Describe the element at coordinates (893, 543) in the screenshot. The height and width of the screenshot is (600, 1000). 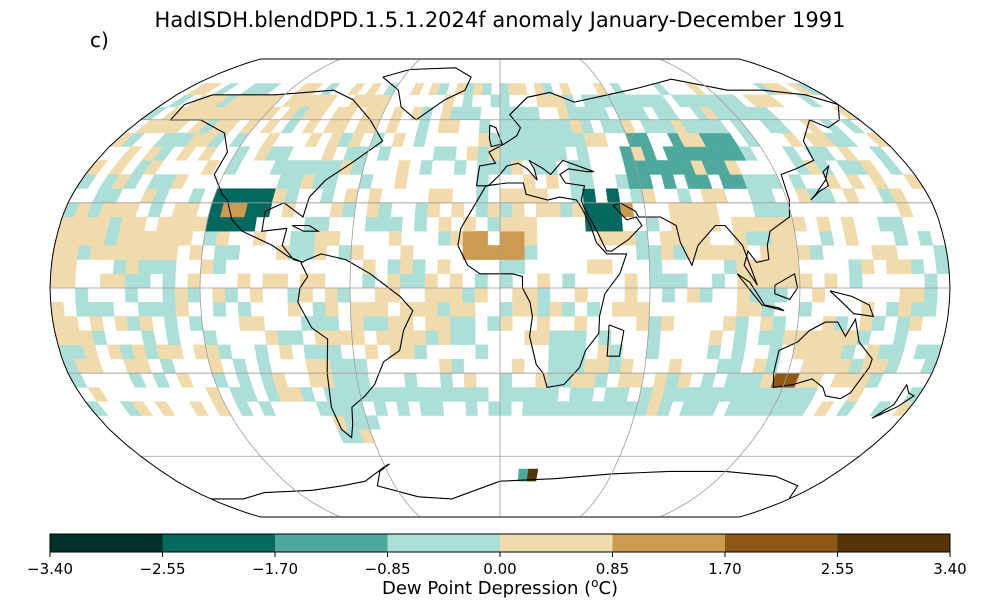
I see `colorbar-segment` at that location.